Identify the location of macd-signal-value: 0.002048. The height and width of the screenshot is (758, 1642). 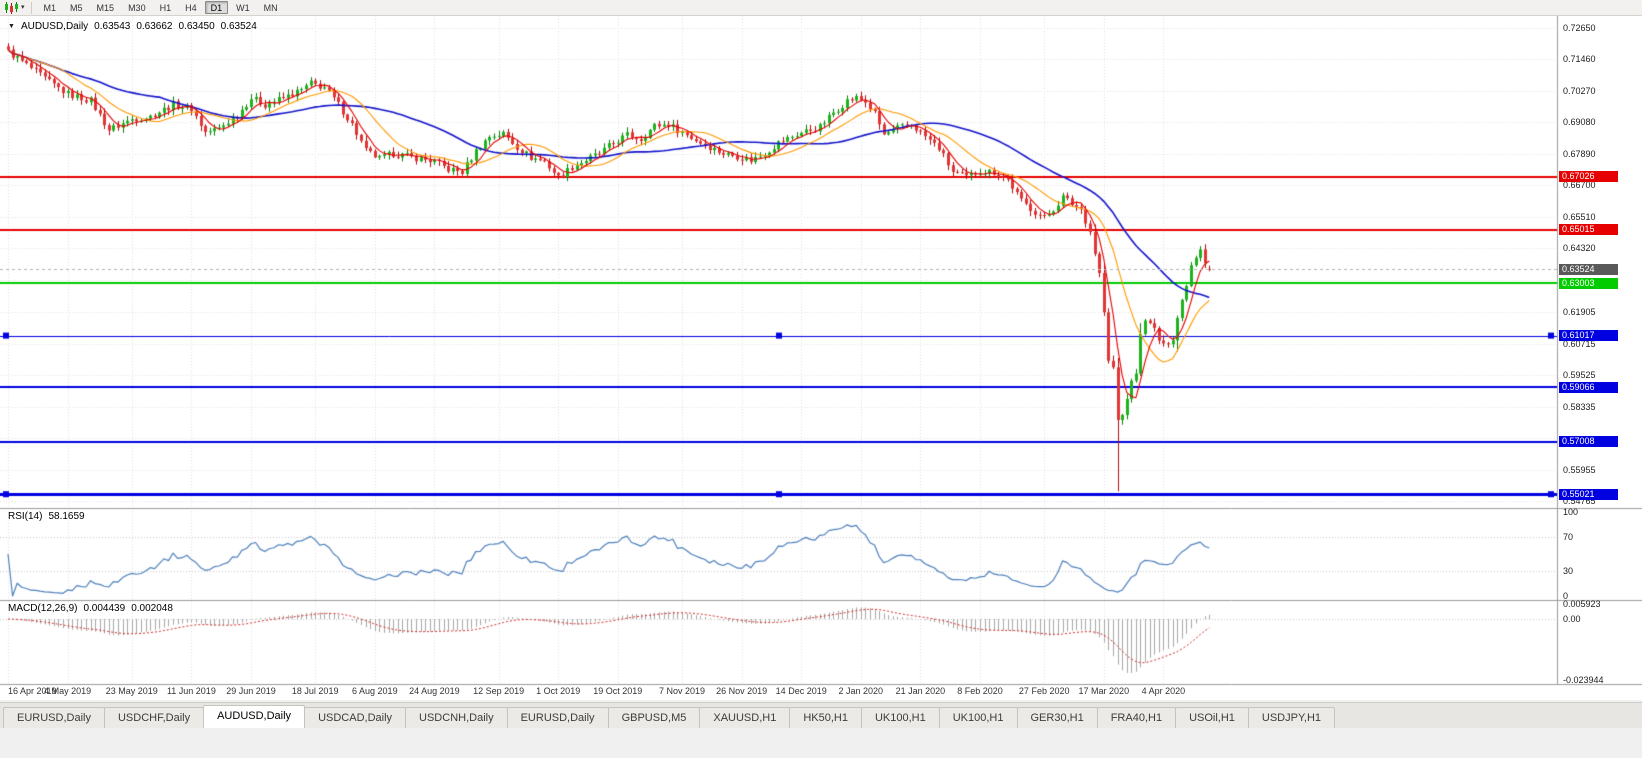
(152, 608).